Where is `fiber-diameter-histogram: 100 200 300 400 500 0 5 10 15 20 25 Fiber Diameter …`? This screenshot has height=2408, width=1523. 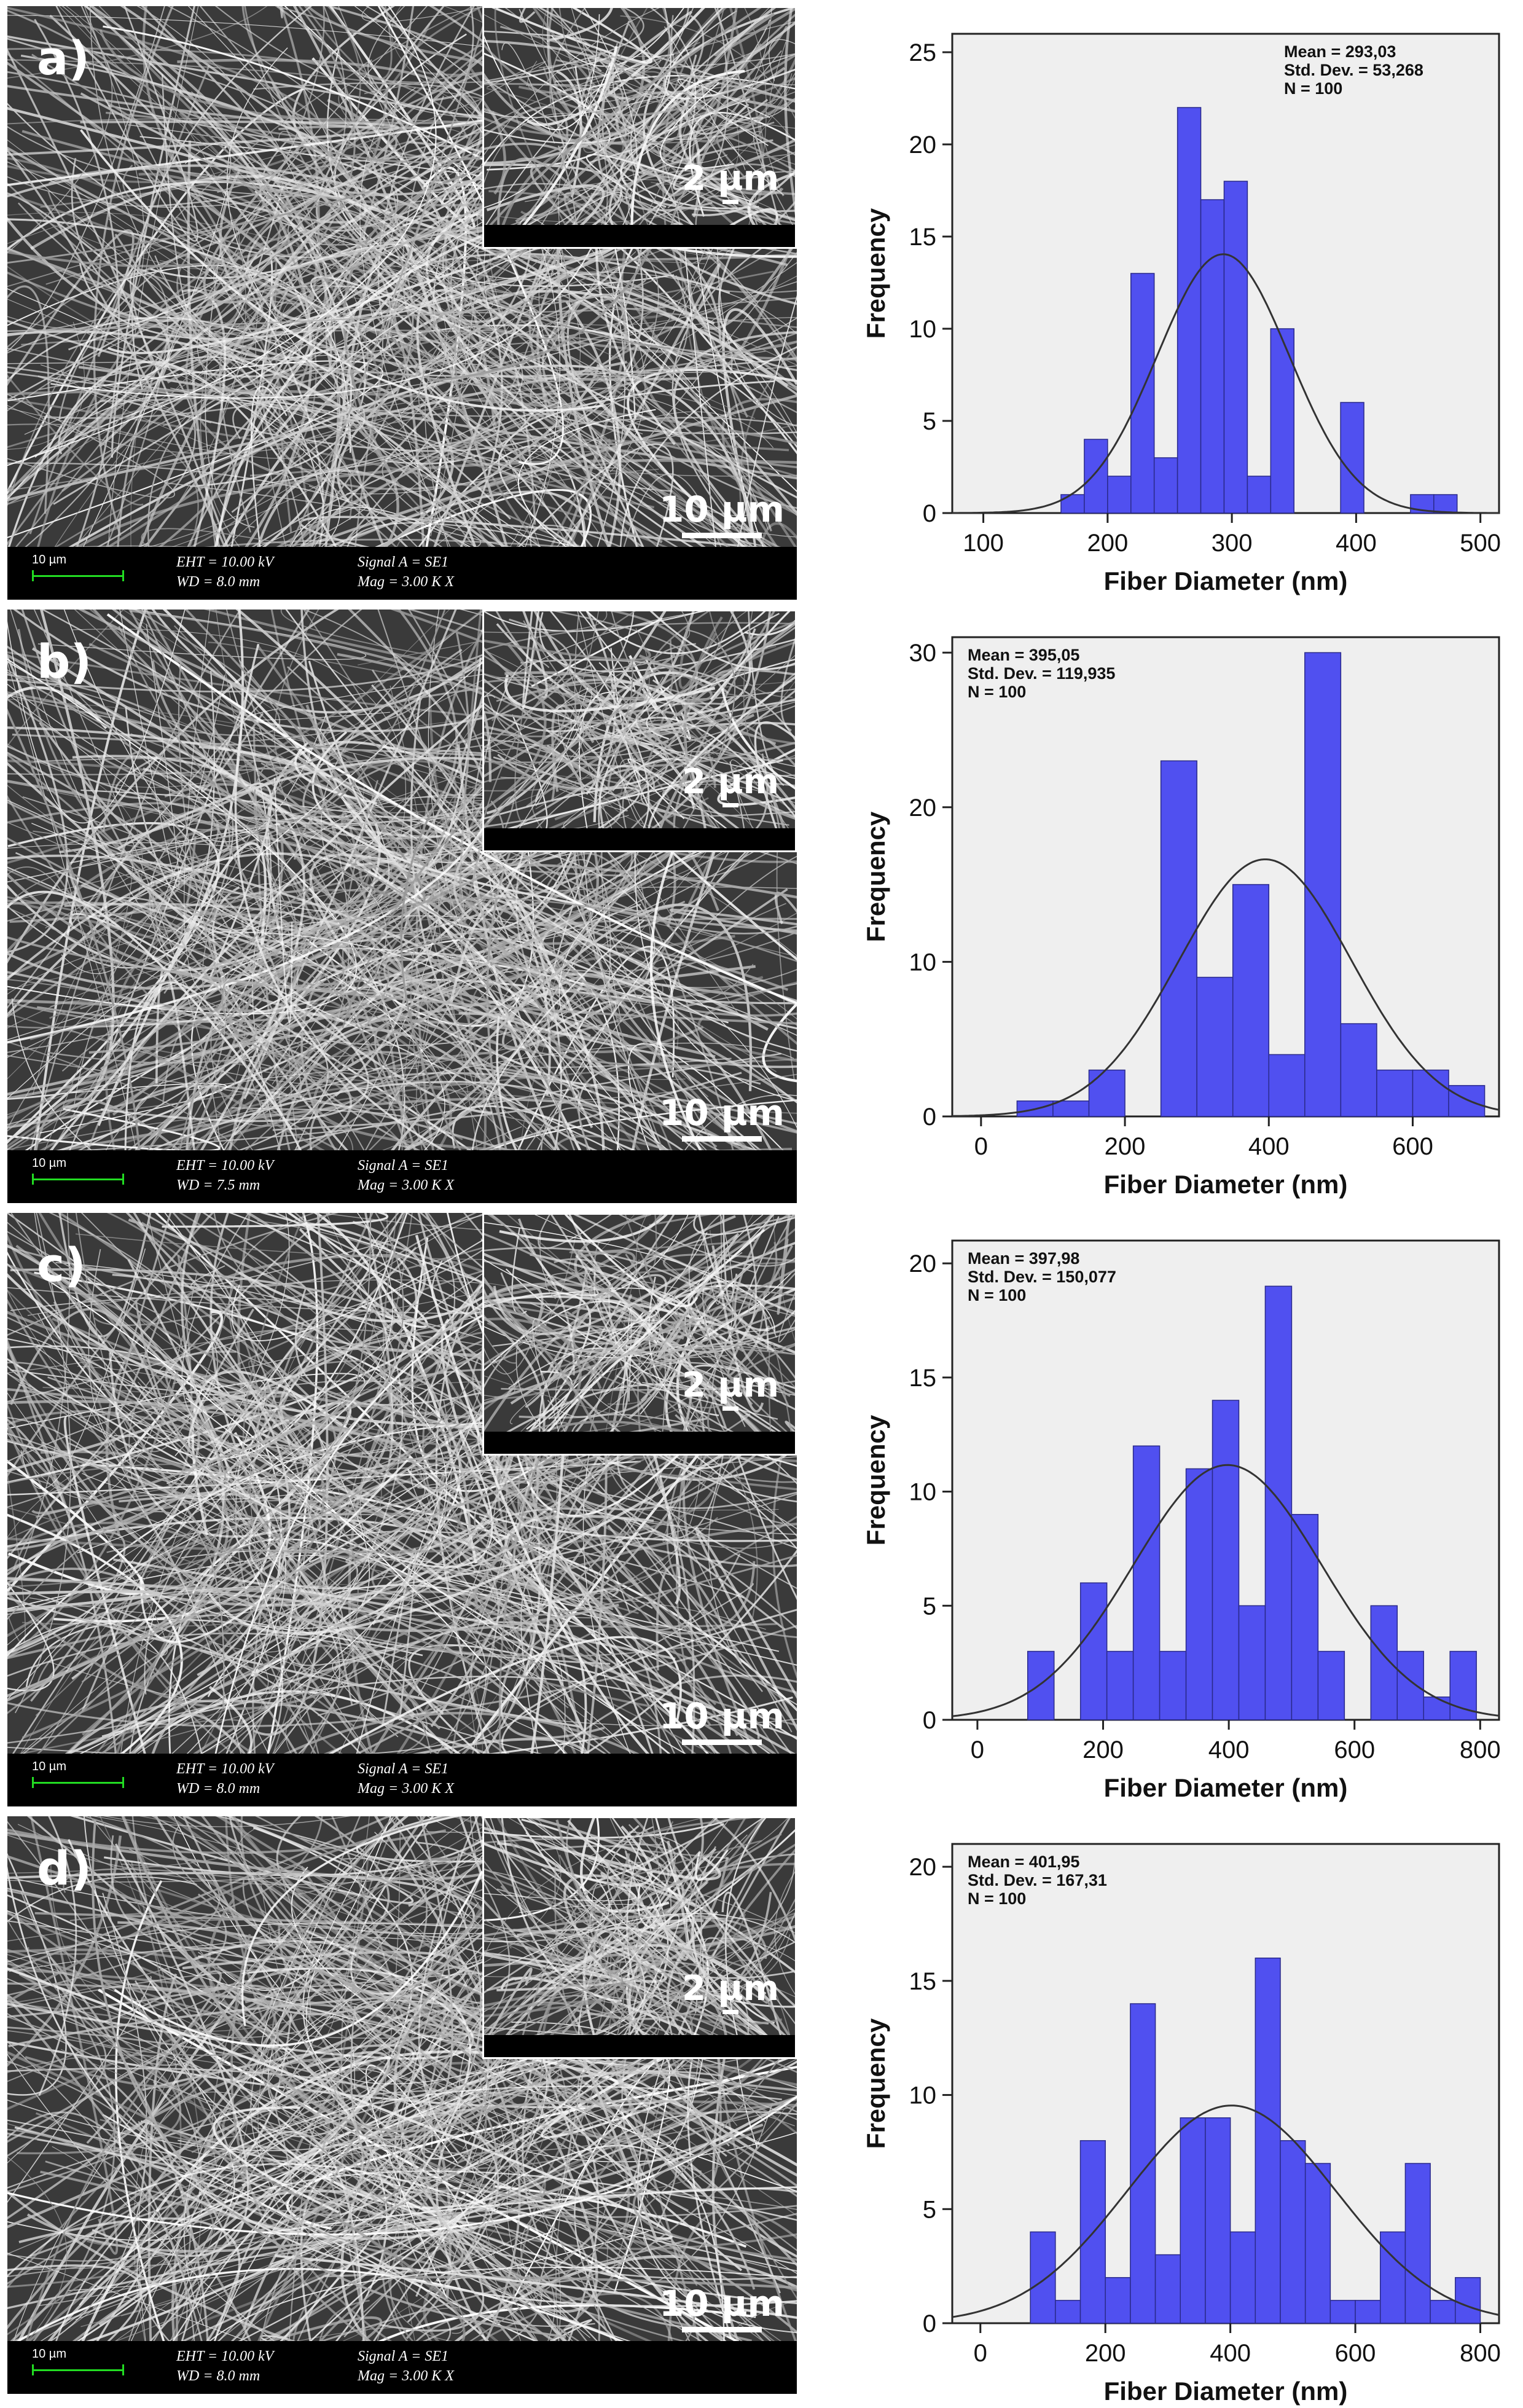 fiber-diameter-histogram: 100 200 300 400 500 0 5 10 15 20 25 Fiber Diameter … is located at coordinates (1181, 314).